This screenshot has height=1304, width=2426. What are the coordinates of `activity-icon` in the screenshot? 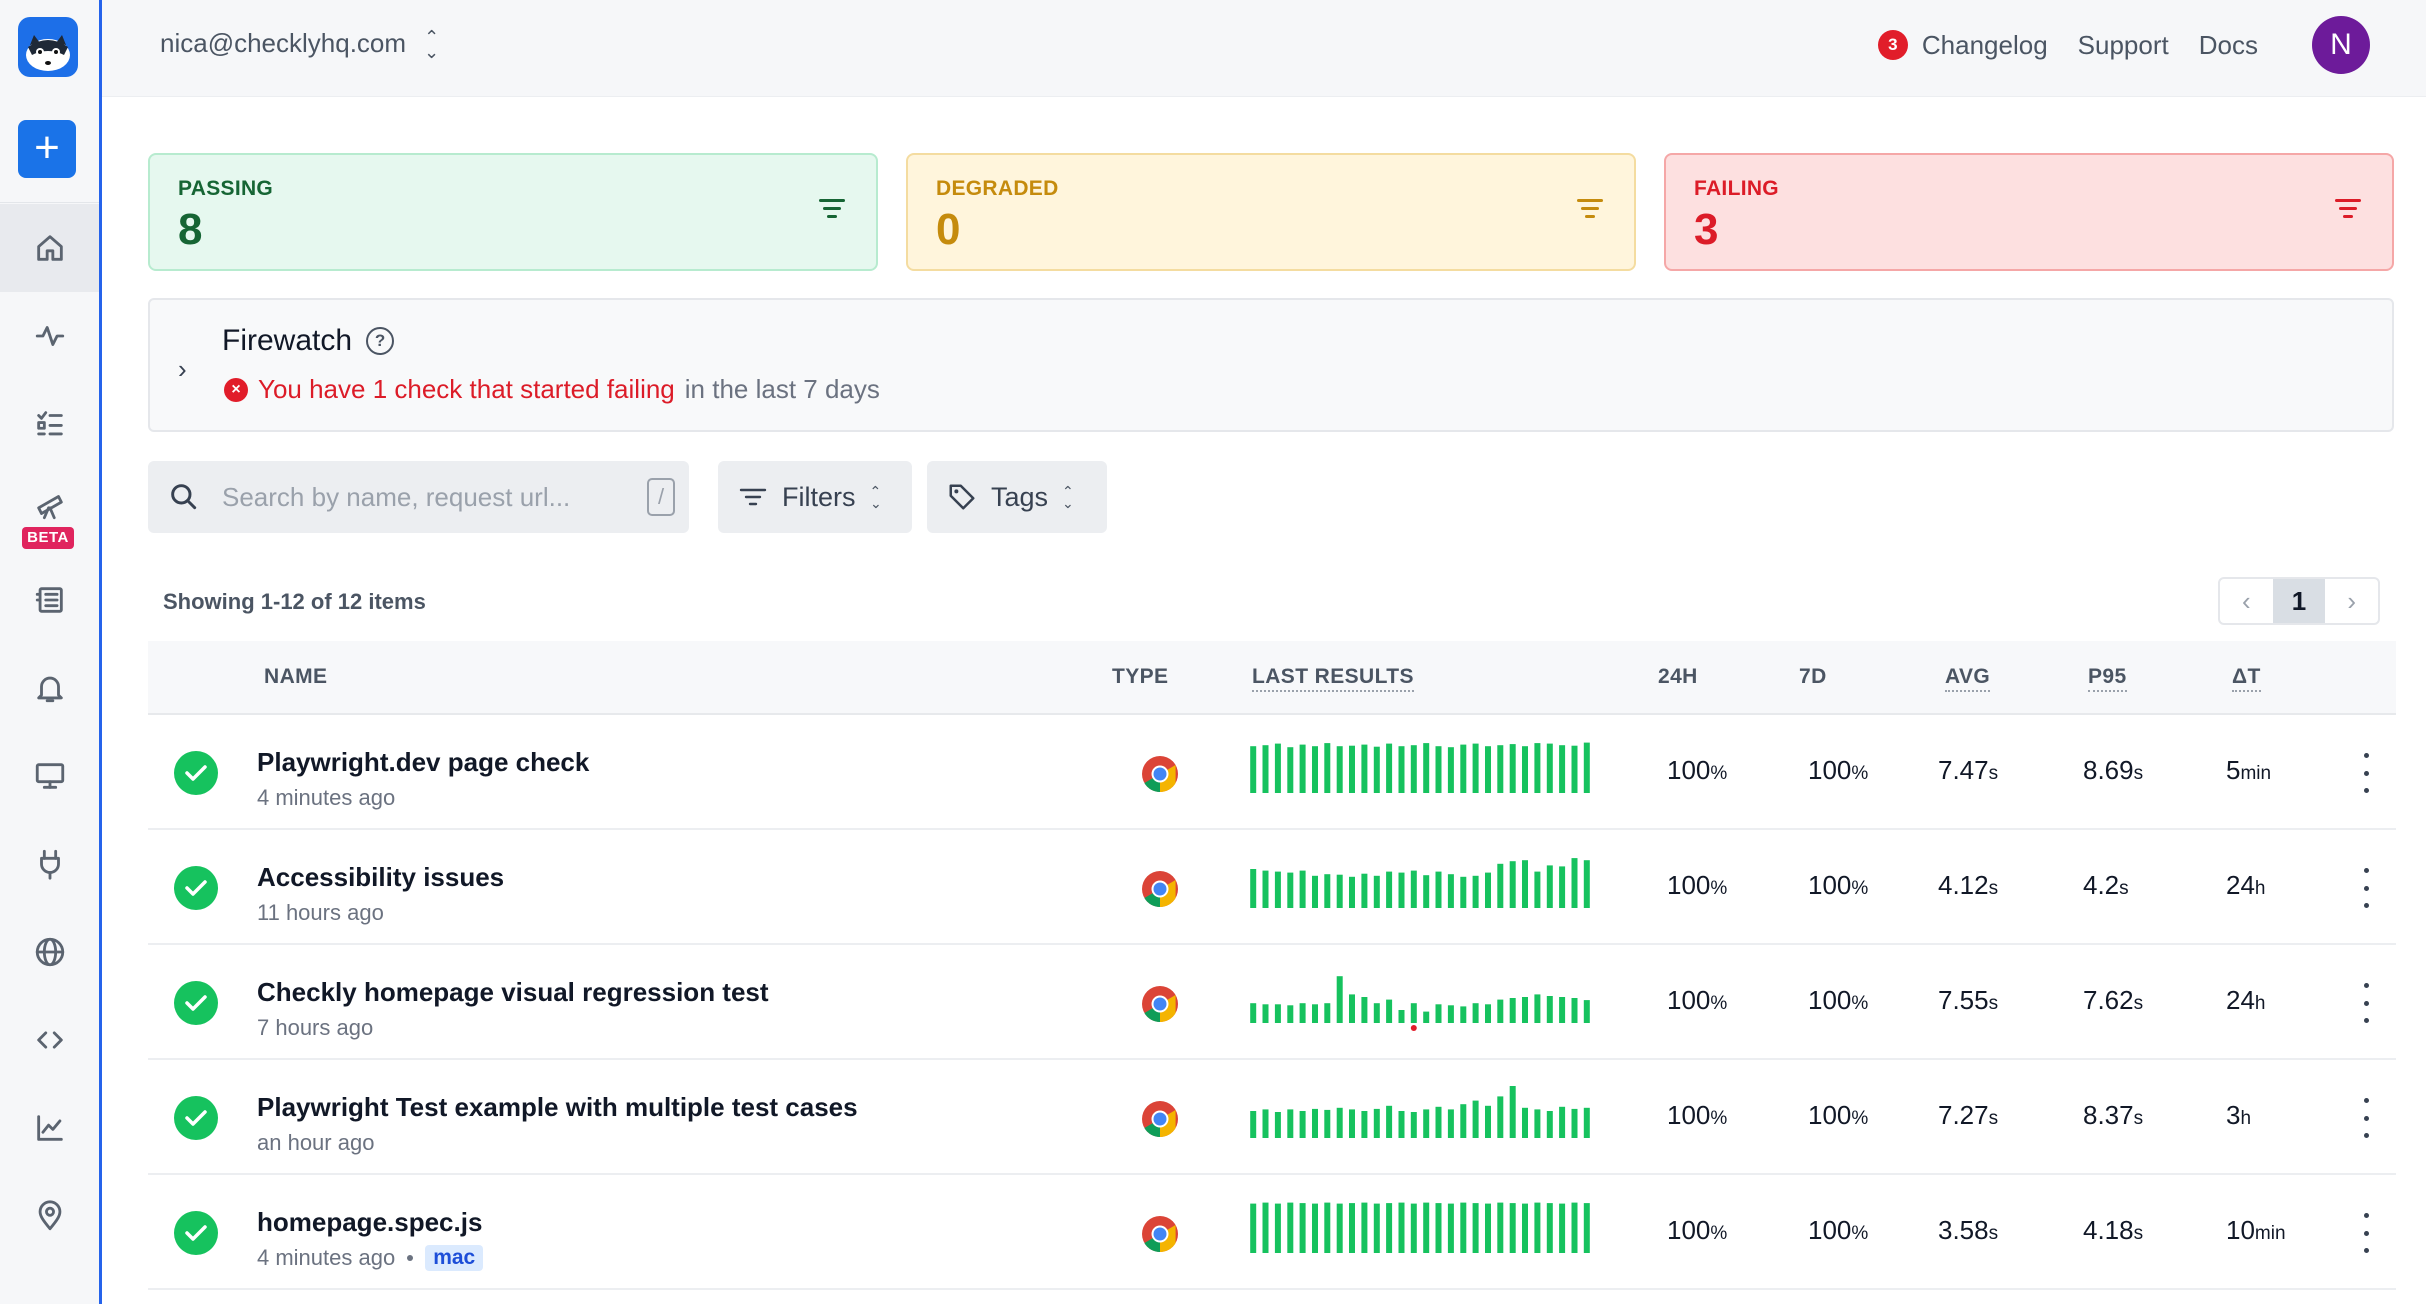 It's located at (49, 336).